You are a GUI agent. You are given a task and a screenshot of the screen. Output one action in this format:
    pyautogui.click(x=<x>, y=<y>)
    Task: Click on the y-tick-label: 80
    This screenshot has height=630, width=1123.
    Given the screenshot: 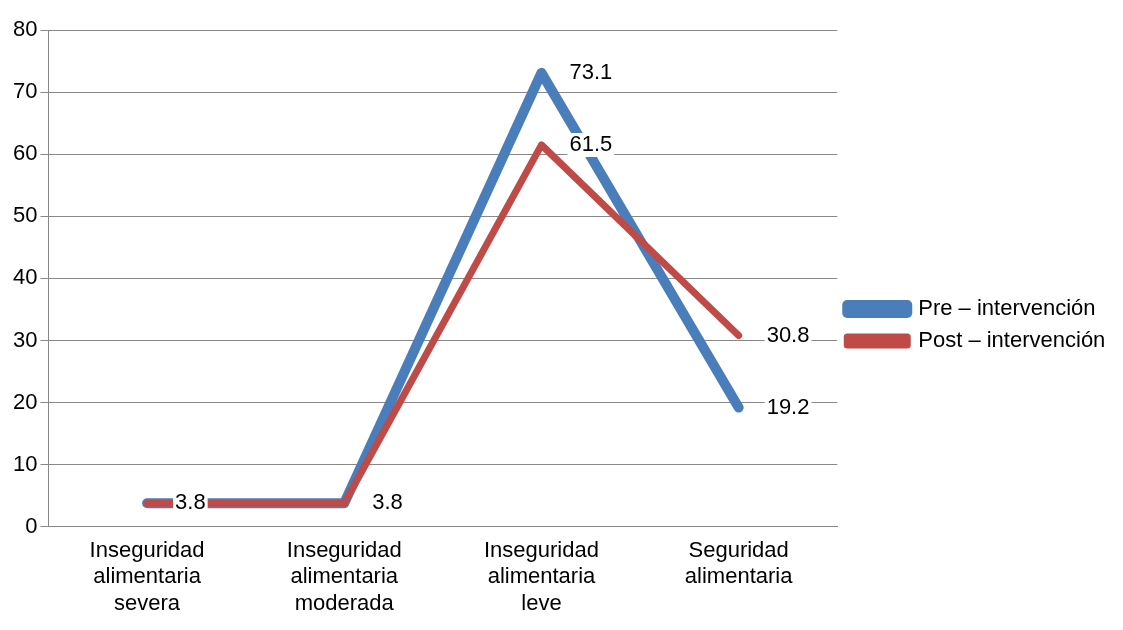 What is the action you would take?
    pyautogui.click(x=25, y=29)
    